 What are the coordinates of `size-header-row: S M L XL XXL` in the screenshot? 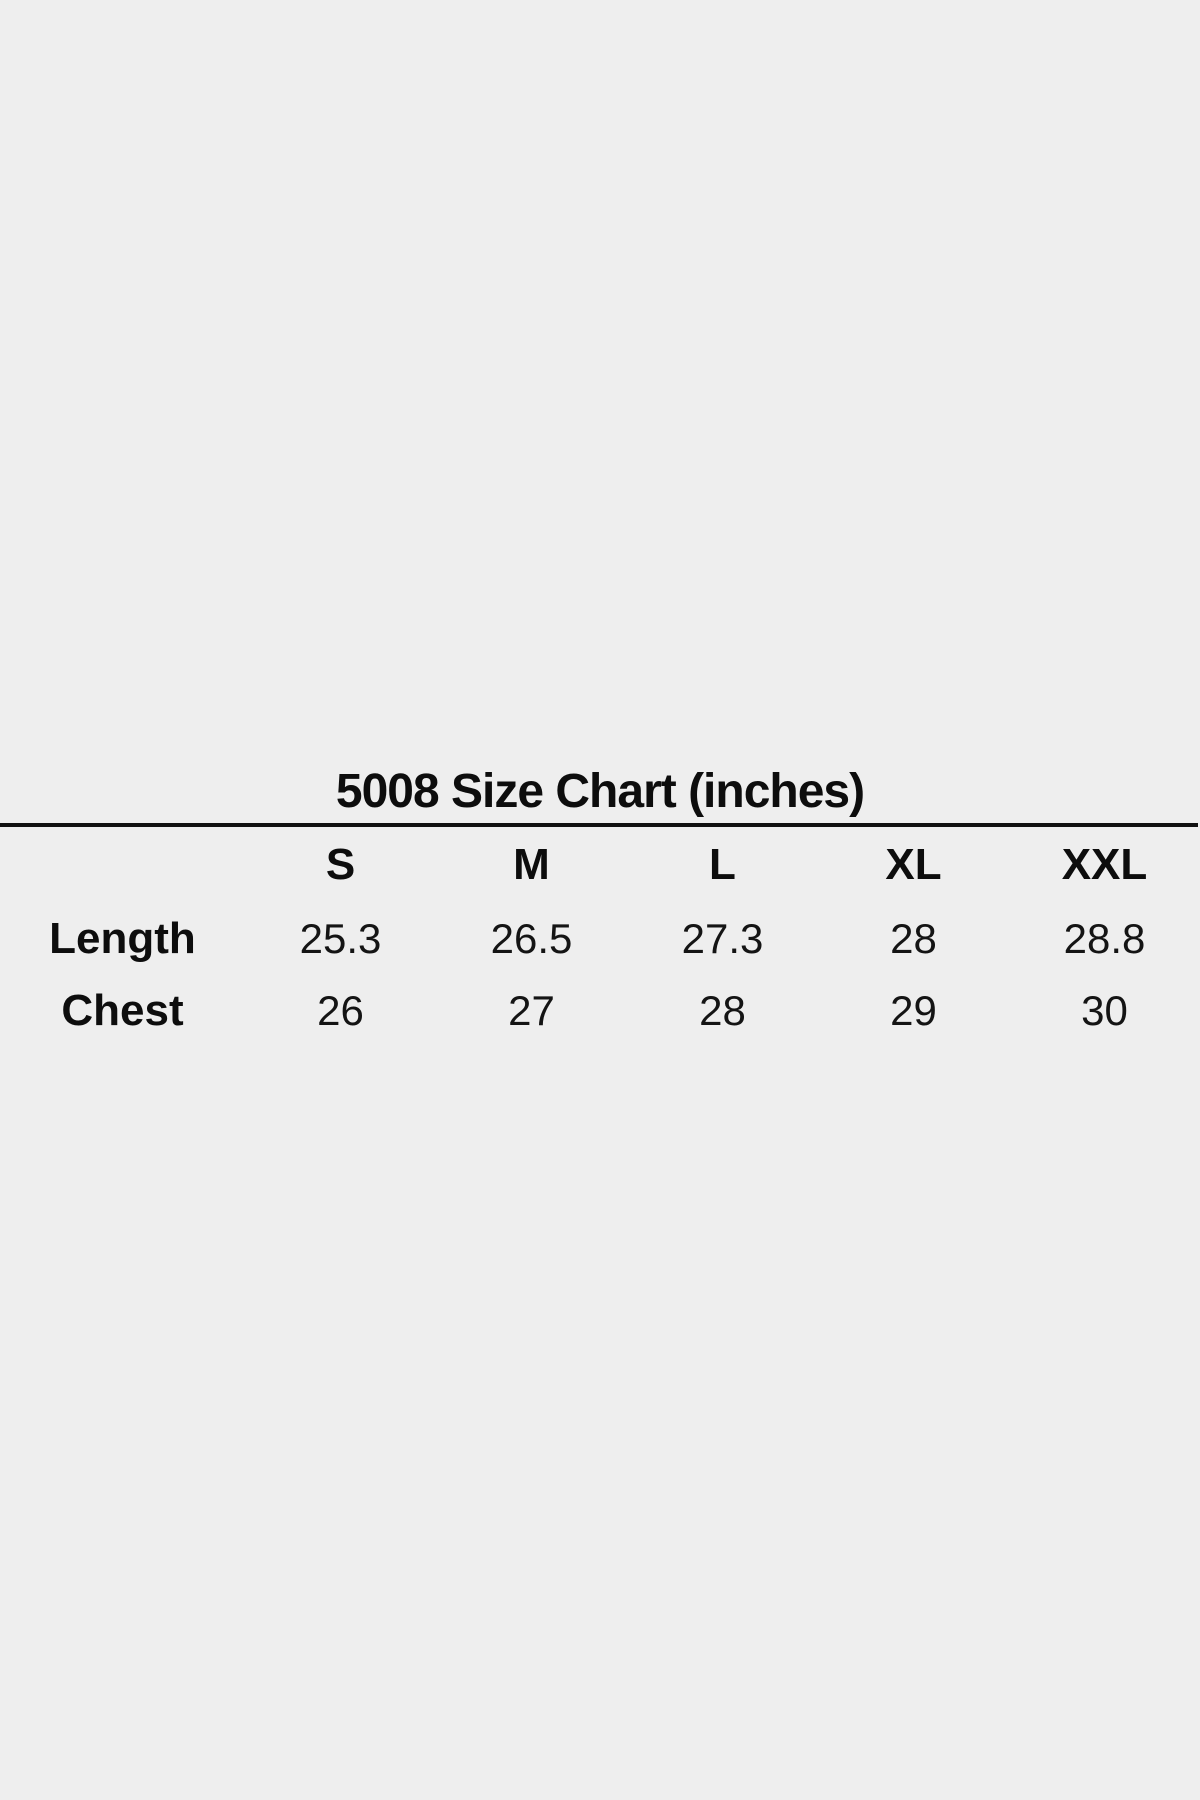 It's located at (600, 865).